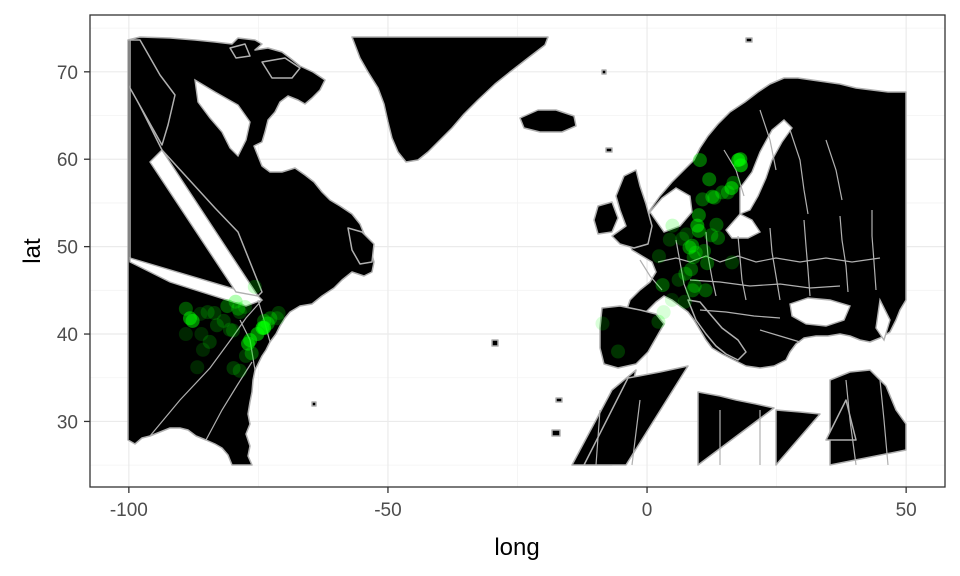 This screenshot has height=576, width=960. What do you see at coordinates (129, 510) in the screenshot?
I see `x-tick-label: -100` at bounding box center [129, 510].